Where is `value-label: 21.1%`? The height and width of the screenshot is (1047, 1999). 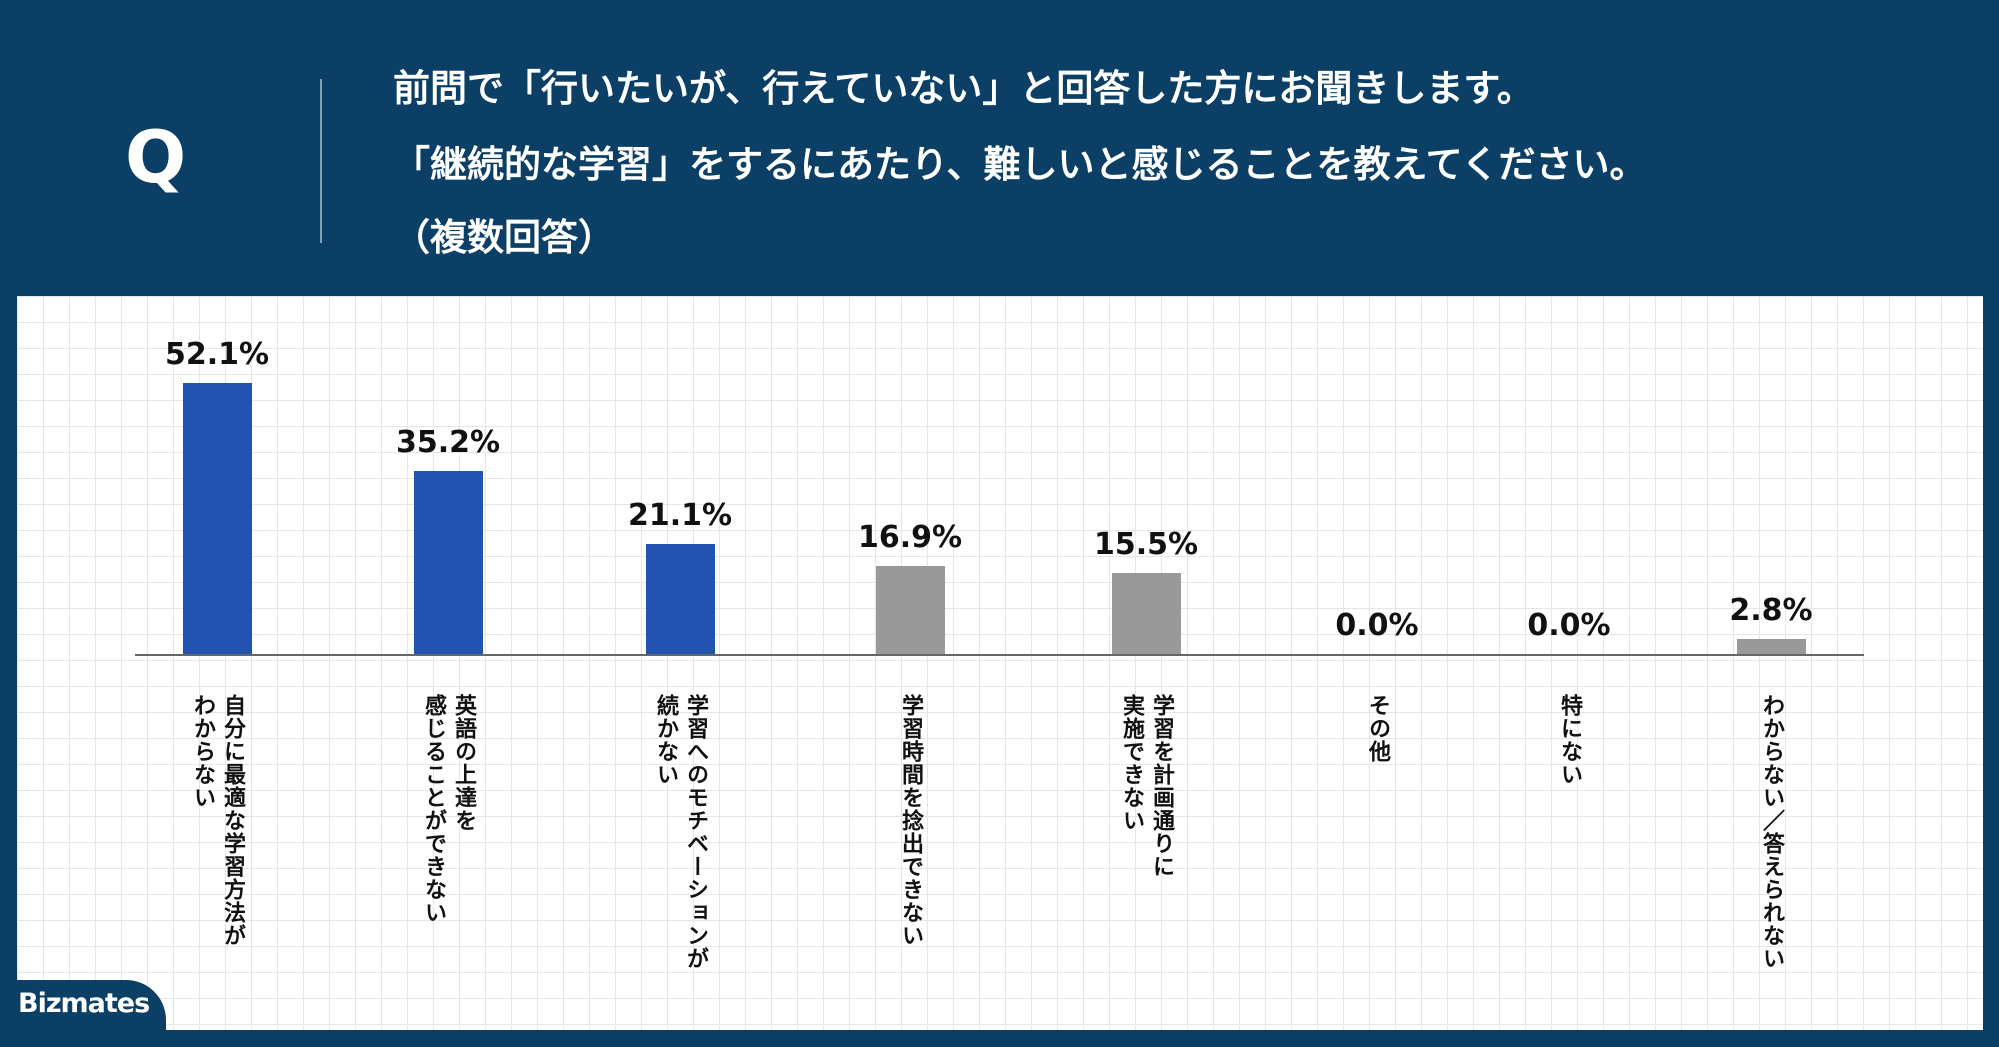
value-label: 21.1% is located at coordinates (680, 516).